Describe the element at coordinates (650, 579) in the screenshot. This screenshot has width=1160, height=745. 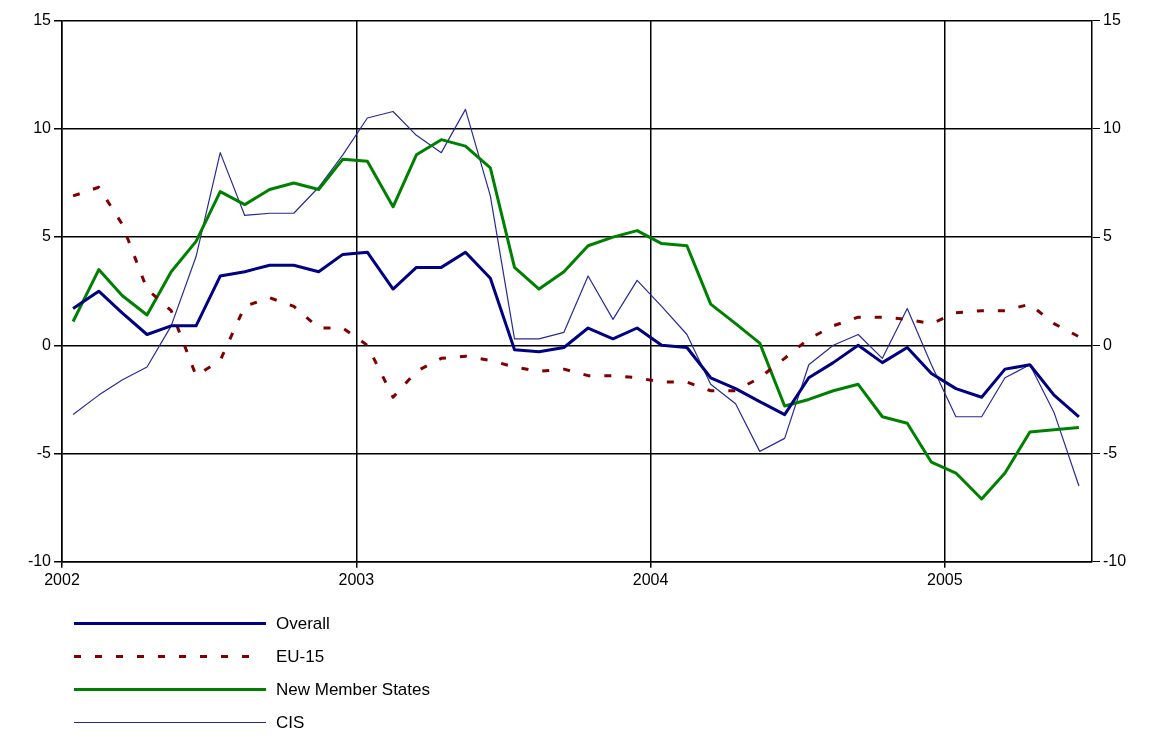
I see `x-tick-label: 2004` at that location.